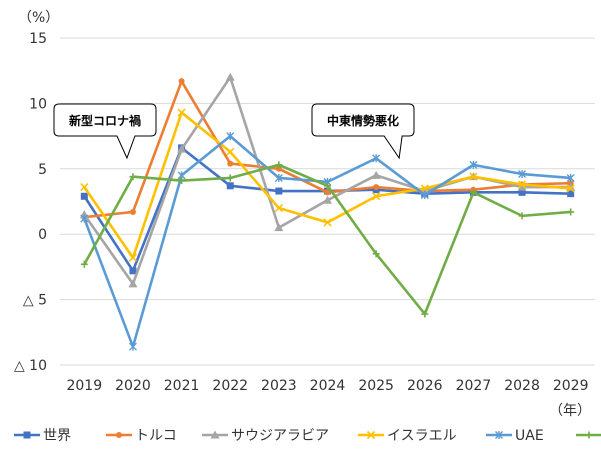  Describe the element at coordinates (30, 202) in the screenshot. I see `y-axis-ticks: 15 10 5 0 △ 5 △ 10` at that location.